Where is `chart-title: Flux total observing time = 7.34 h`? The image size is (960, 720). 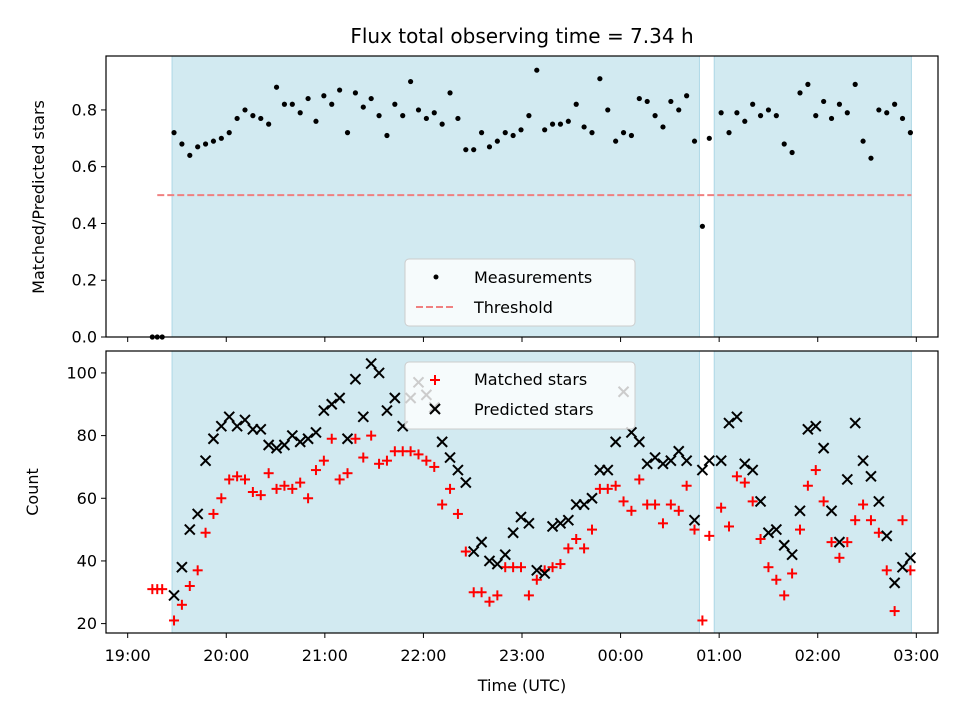
chart-title: Flux total observing time = 7.34 h is located at coordinates (521, 36).